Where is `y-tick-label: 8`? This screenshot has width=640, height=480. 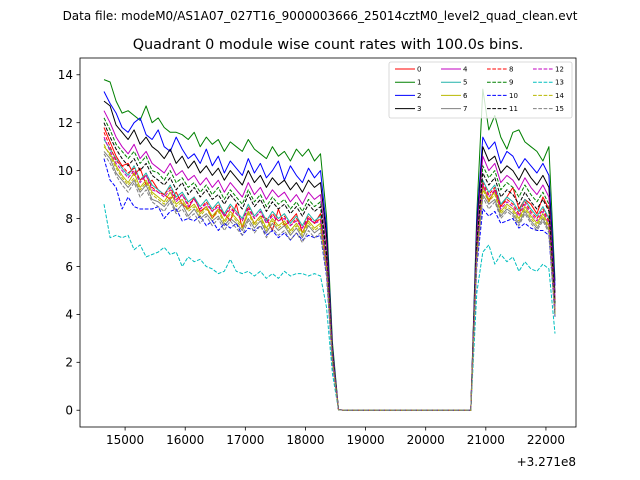
y-tick-label: 8 is located at coordinates (69, 219).